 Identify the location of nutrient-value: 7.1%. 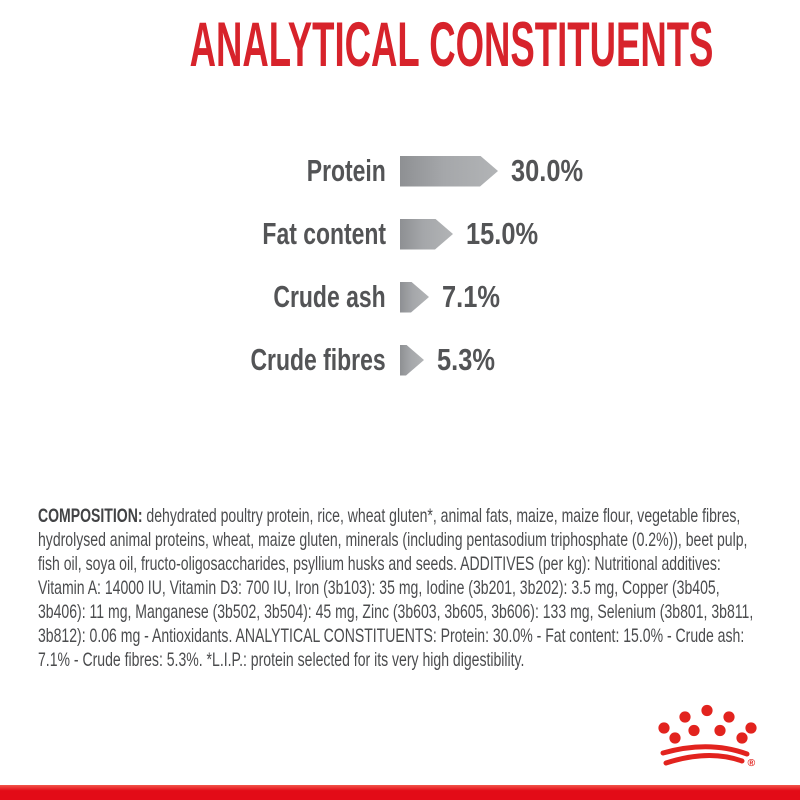
(471, 296).